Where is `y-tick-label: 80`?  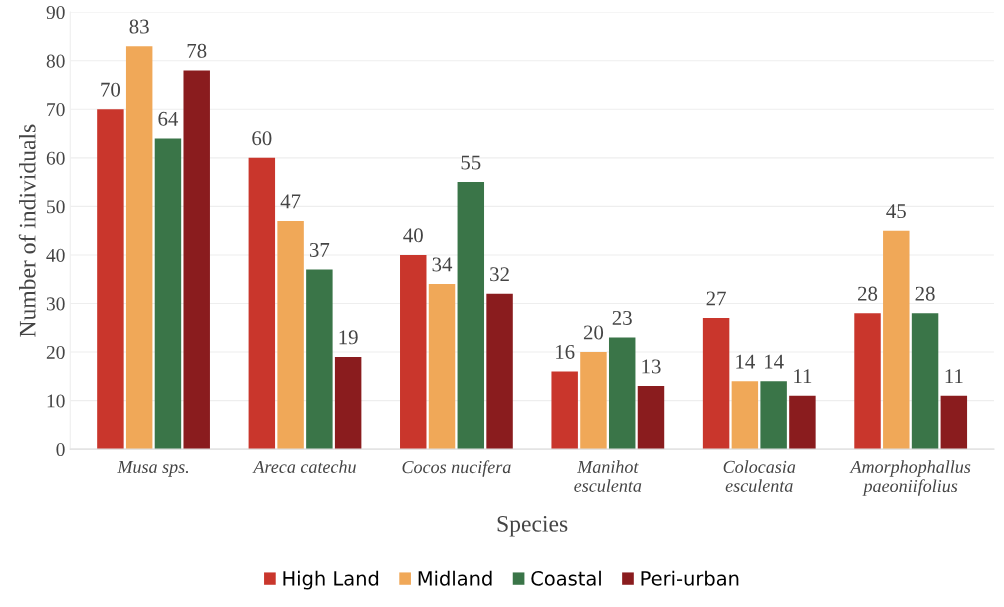 y-tick-label: 80 is located at coordinates (55, 61).